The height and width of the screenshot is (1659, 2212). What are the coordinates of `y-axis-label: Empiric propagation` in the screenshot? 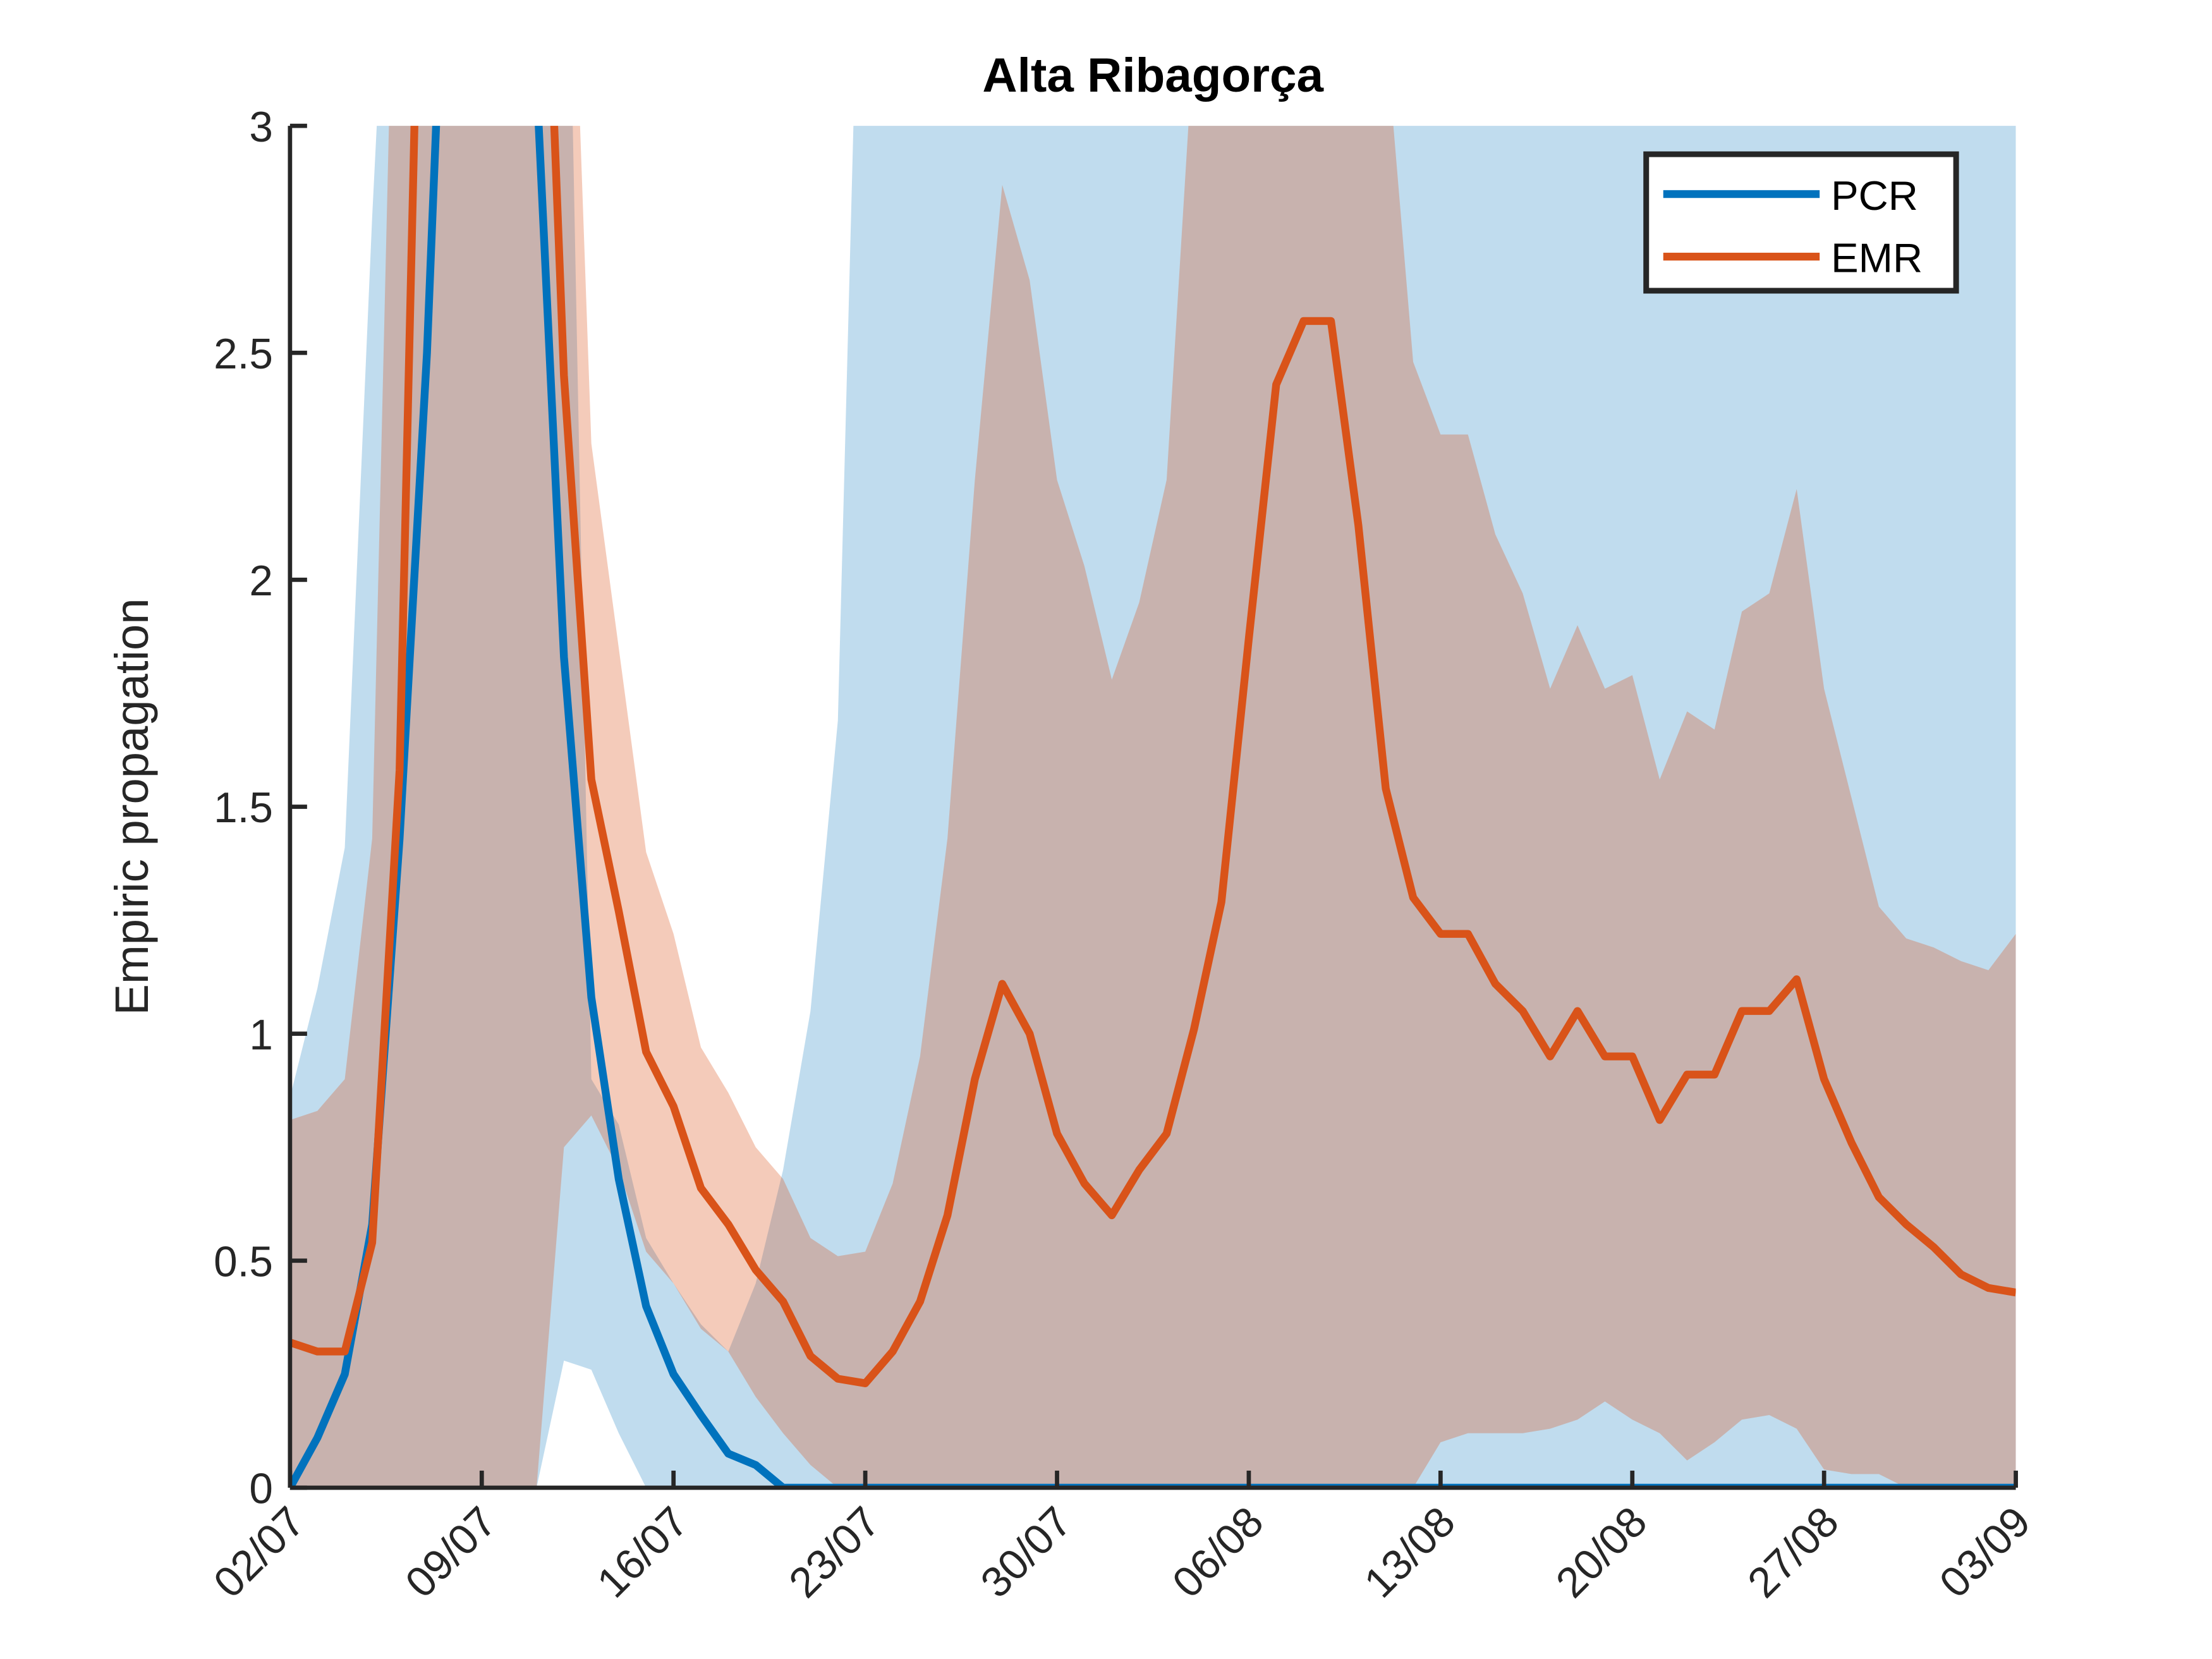 It's located at (132, 806).